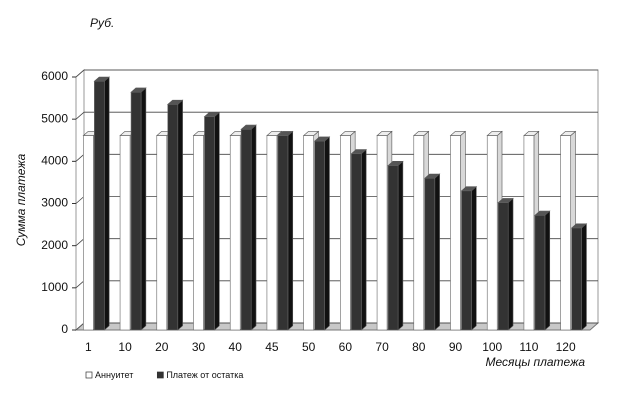  What do you see at coordinates (199, 347) in the screenshot?
I see `x-tick-label: 30` at bounding box center [199, 347].